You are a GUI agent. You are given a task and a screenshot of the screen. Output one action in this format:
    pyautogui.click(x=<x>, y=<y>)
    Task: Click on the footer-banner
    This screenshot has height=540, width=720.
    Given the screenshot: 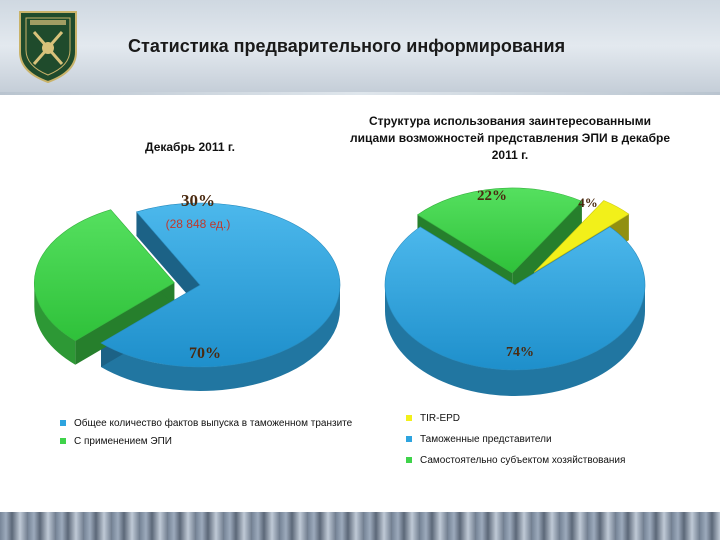 What is the action you would take?
    pyautogui.click(x=360, y=526)
    